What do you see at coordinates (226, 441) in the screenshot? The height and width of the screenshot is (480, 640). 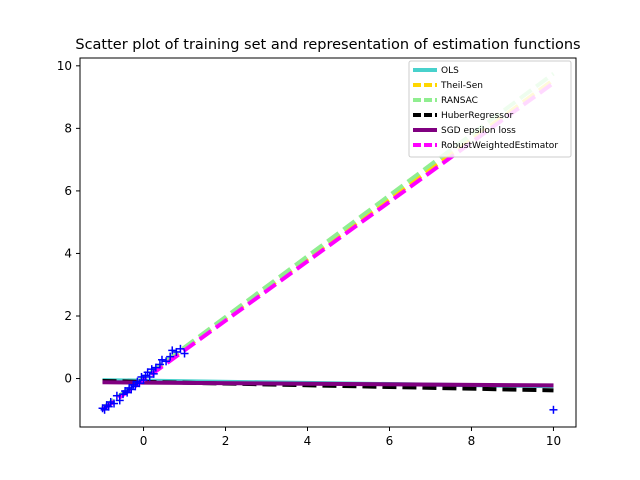 I see `x-tick-label: 2` at bounding box center [226, 441].